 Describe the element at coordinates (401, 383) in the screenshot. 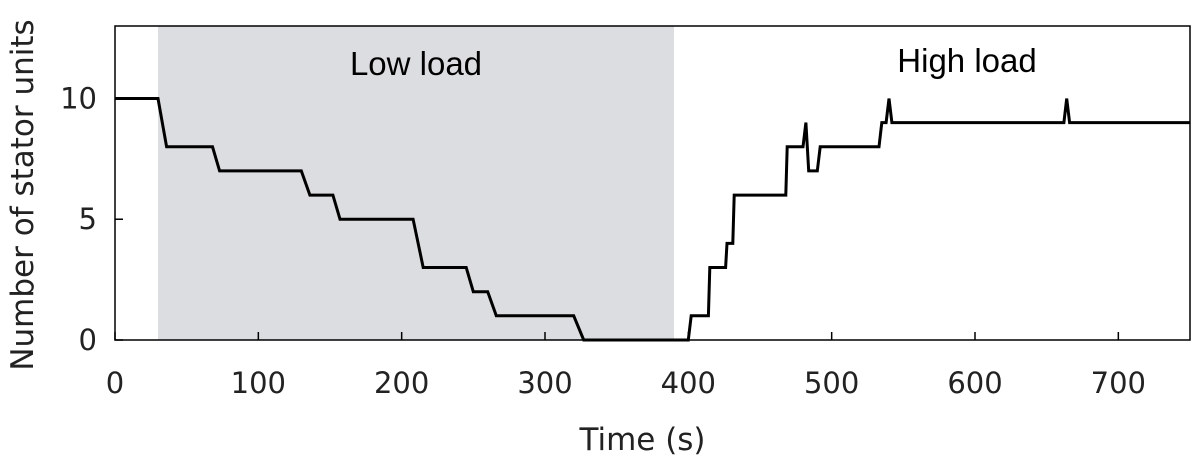

I see `x-tick-label: 200` at that location.